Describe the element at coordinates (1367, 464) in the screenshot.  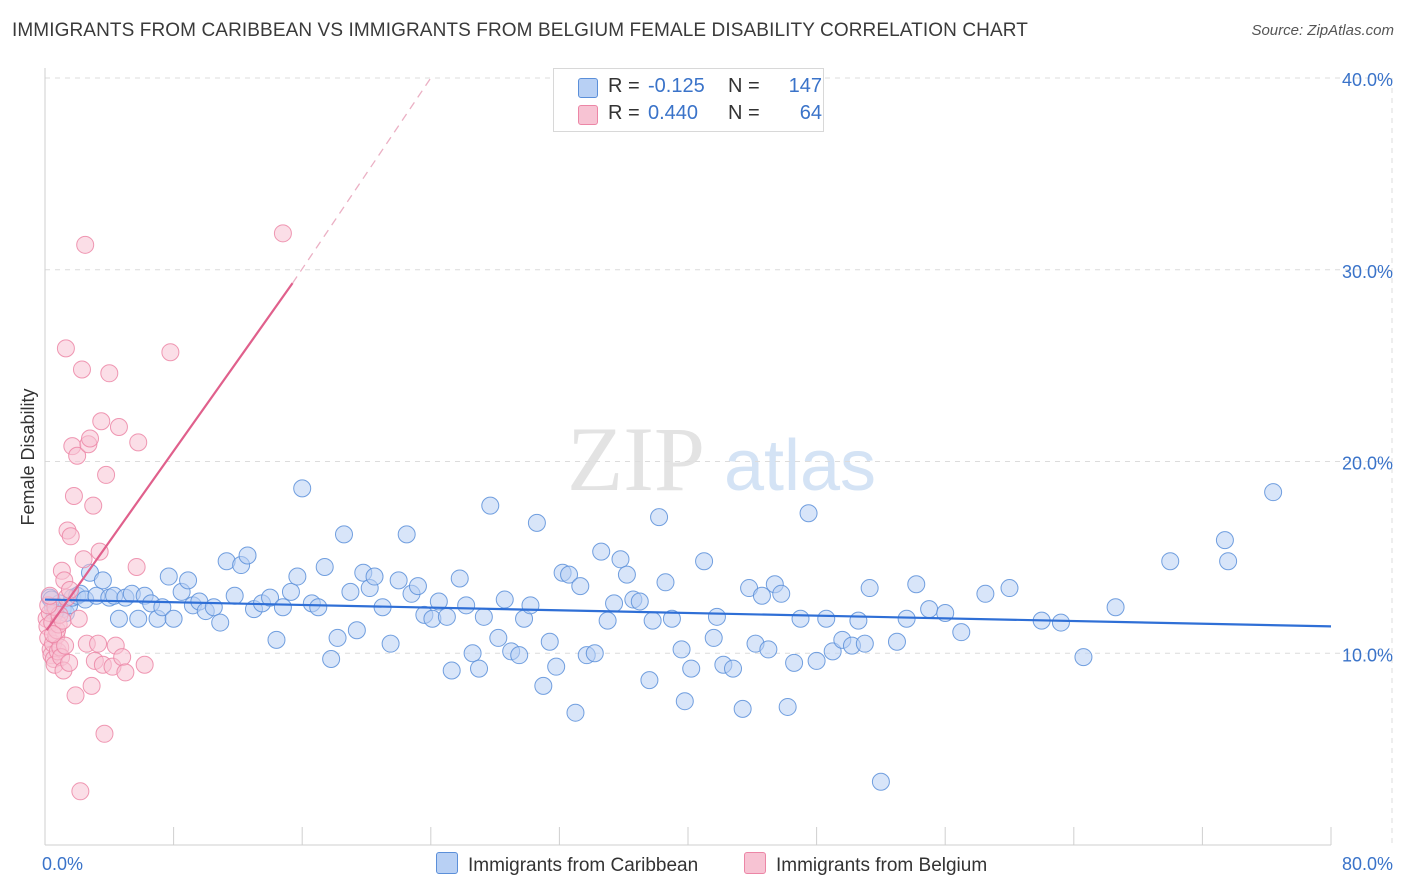
I see `y-tick-label: 20.0%` at that location.